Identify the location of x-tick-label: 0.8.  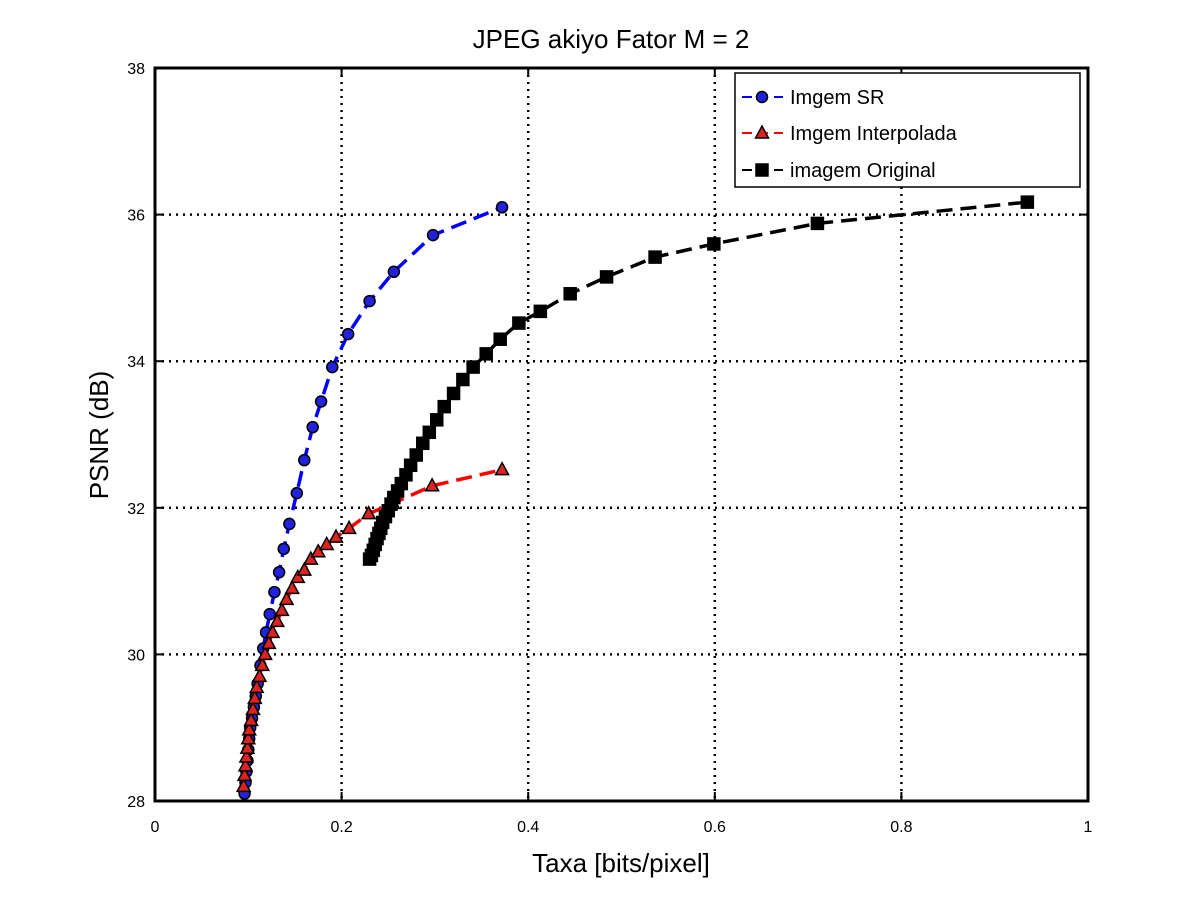
(901, 827).